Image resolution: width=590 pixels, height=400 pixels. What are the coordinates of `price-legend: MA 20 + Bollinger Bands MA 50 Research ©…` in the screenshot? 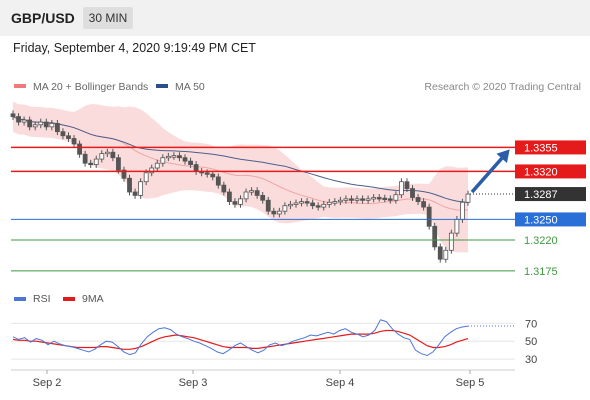 It's located at (297, 87).